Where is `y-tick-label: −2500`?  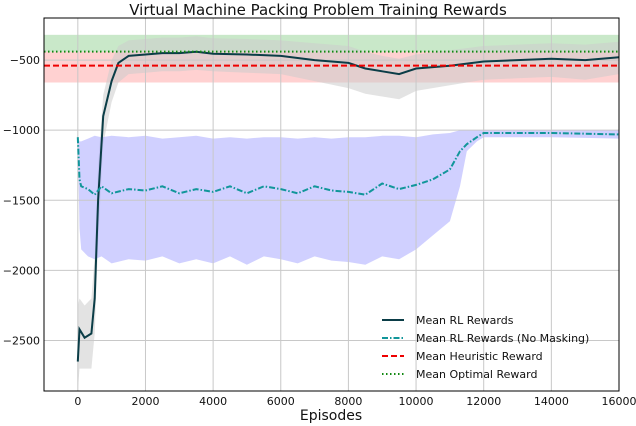 y-tick-label: −2500 is located at coordinates (21, 341).